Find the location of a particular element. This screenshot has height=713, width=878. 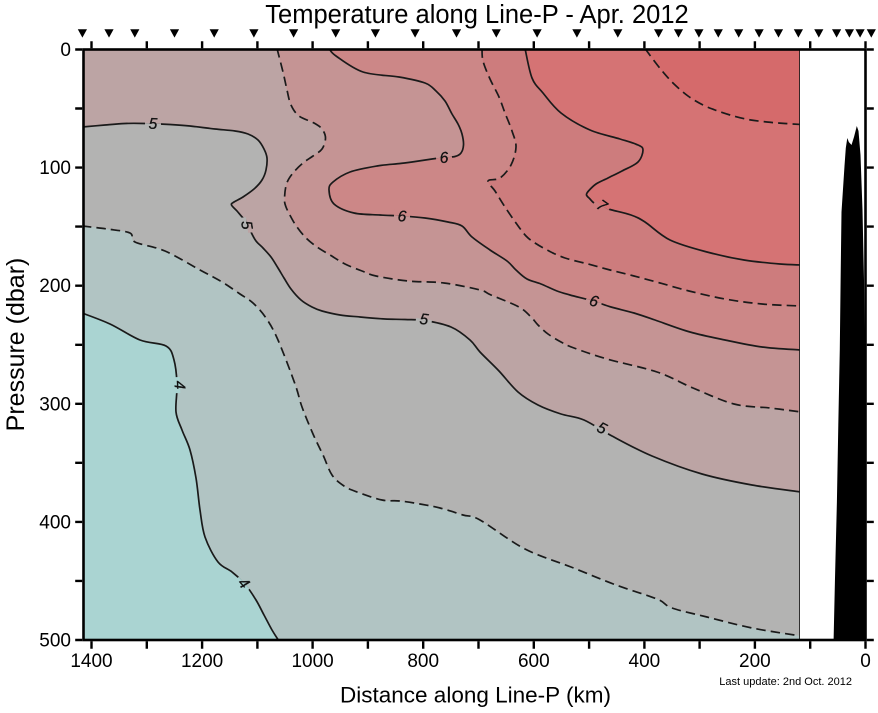

svg-text: 1400 is located at coordinates (91, 661).